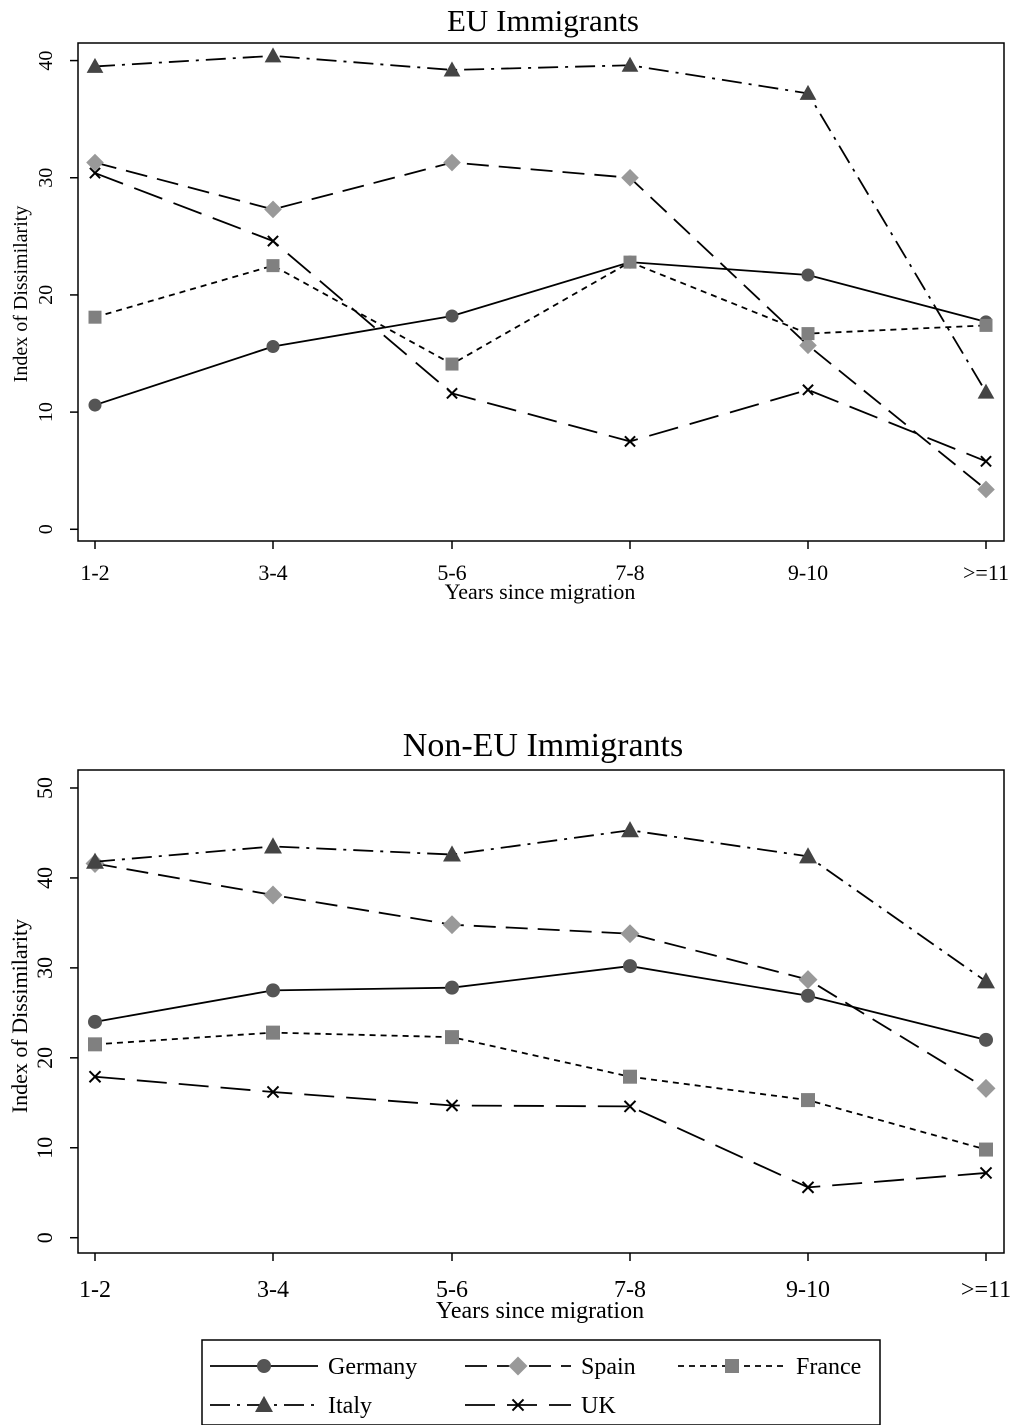  I want to click on series-italy, so click(540, 905).